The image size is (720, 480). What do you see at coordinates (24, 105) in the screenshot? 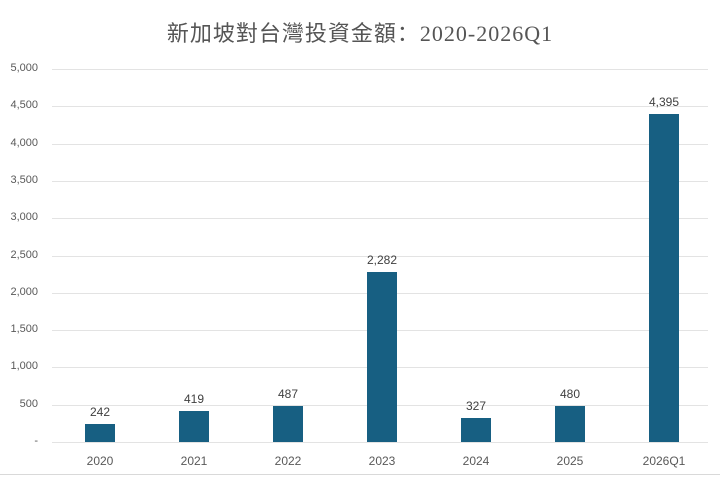
I see `y-tick: 4,500` at bounding box center [24, 105].